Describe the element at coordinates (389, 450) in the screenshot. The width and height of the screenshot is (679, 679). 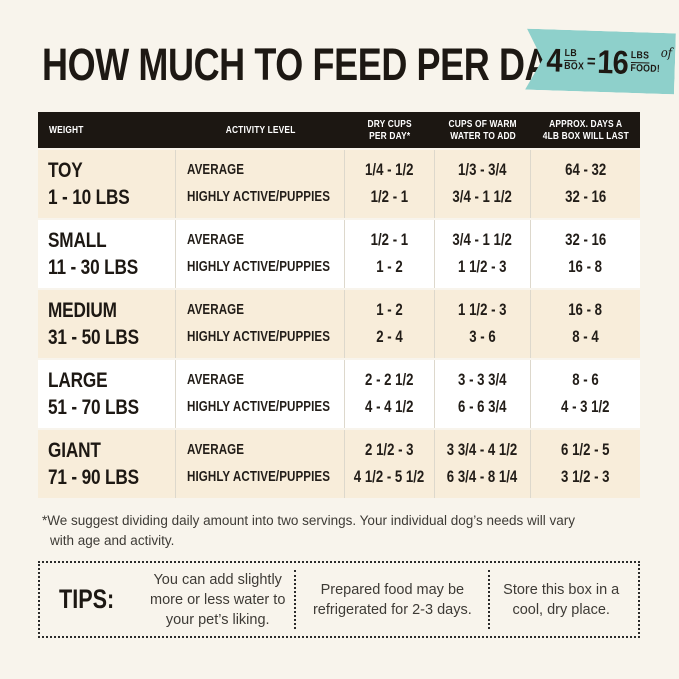
I see `dry-cups-average: 2 1/2 - 3` at that location.